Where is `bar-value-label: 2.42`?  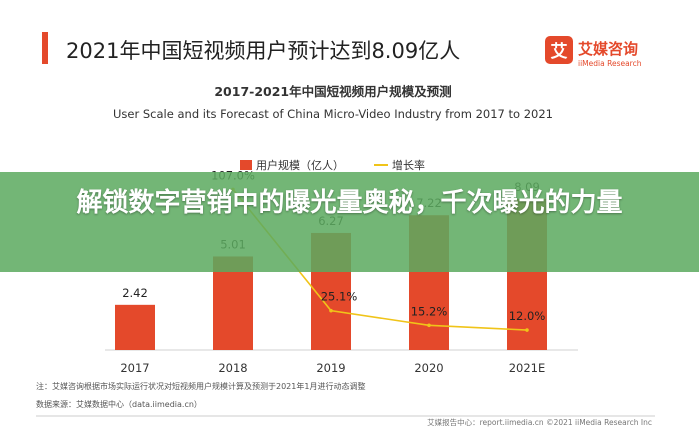 bar-value-label: 2.42 is located at coordinates (135, 293).